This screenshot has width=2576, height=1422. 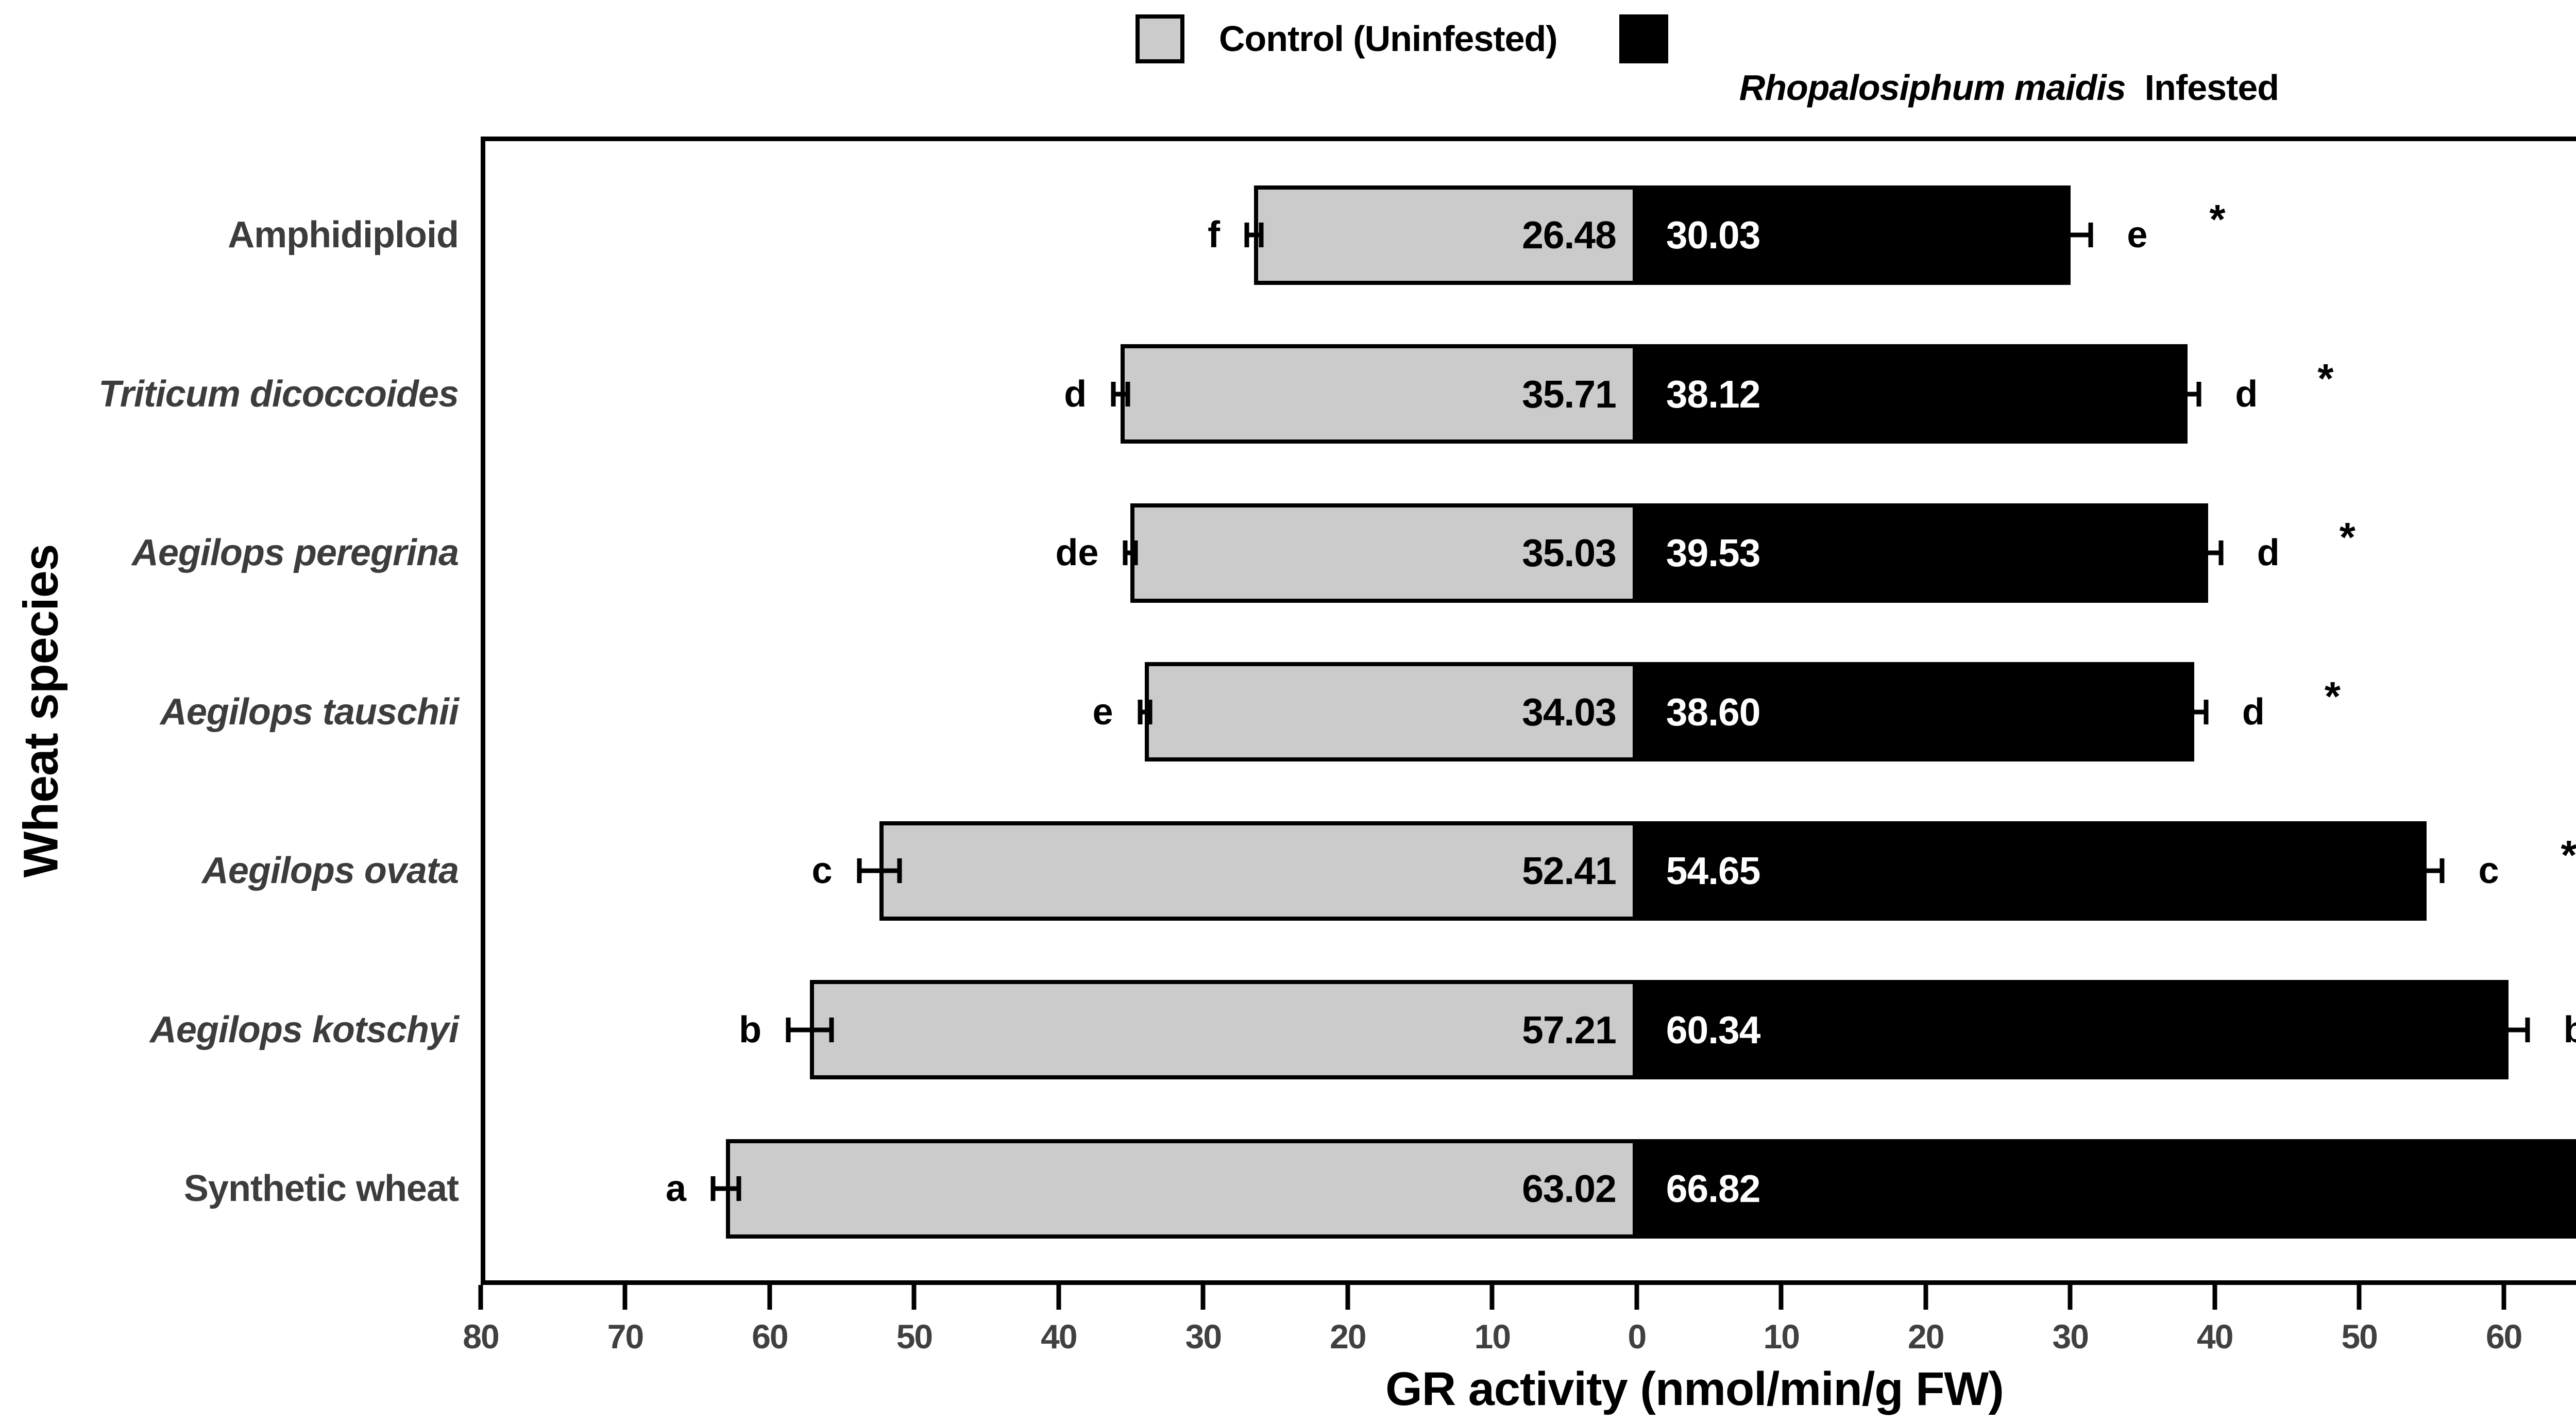 What do you see at coordinates (279, 394) in the screenshot?
I see `category-label: Triticum dicoccoides` at bounding box center [279, 394].